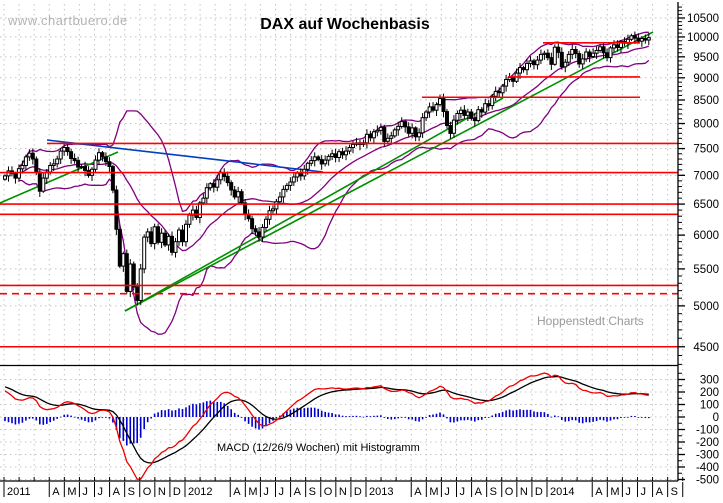 Image resolution: width=723 pixels, height=503 pixels. What do you see at coordinates (19, 492) in the screenshot?
I see `x-year-2011: 2011` at bounding box center [19, 492].